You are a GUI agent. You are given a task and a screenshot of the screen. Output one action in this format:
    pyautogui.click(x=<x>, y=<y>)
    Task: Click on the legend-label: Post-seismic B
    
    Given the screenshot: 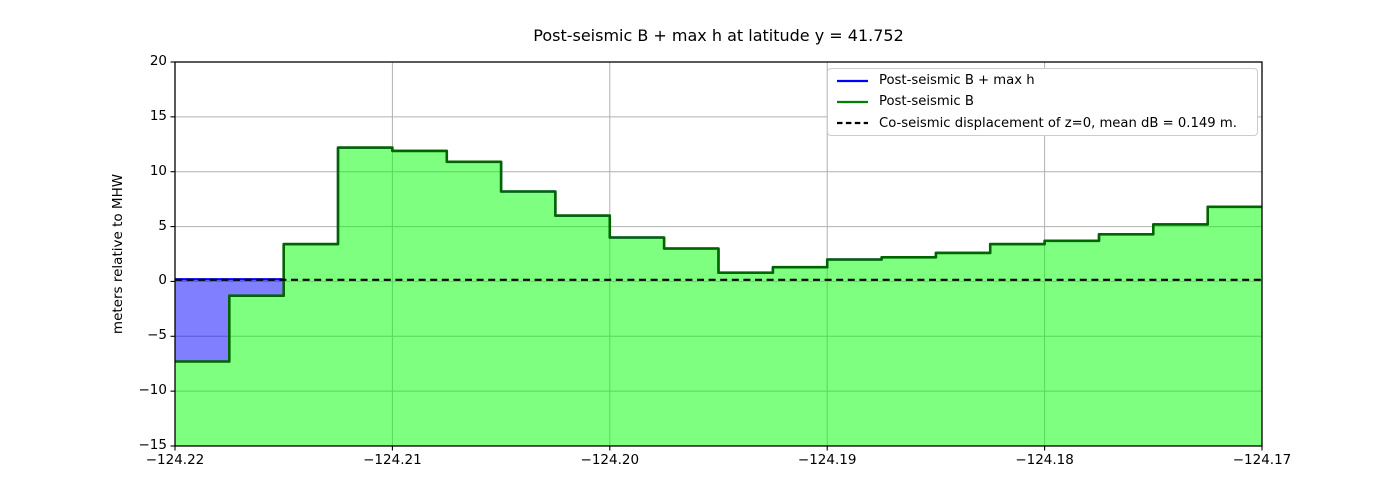 What is the action you would take?
    pyautogui.click(x=926, y=102)
    